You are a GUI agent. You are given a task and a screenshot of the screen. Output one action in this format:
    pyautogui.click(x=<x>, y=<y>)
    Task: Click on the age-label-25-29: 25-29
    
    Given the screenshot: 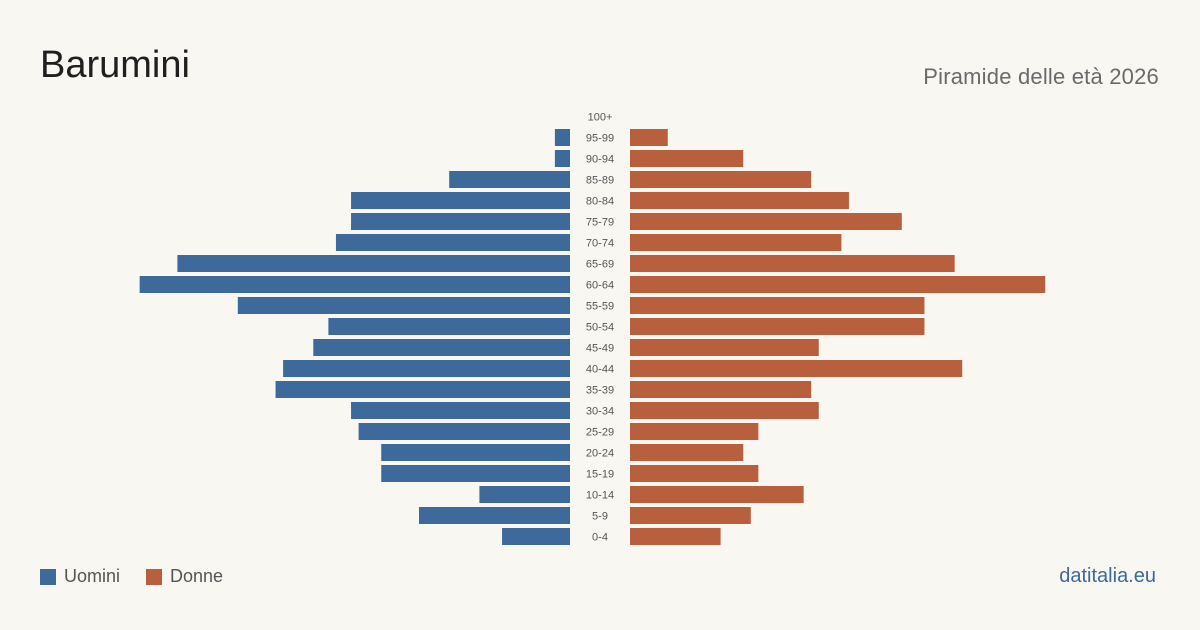 What is the action you would take?
    pyautogui.click(x=600, y=433)
    